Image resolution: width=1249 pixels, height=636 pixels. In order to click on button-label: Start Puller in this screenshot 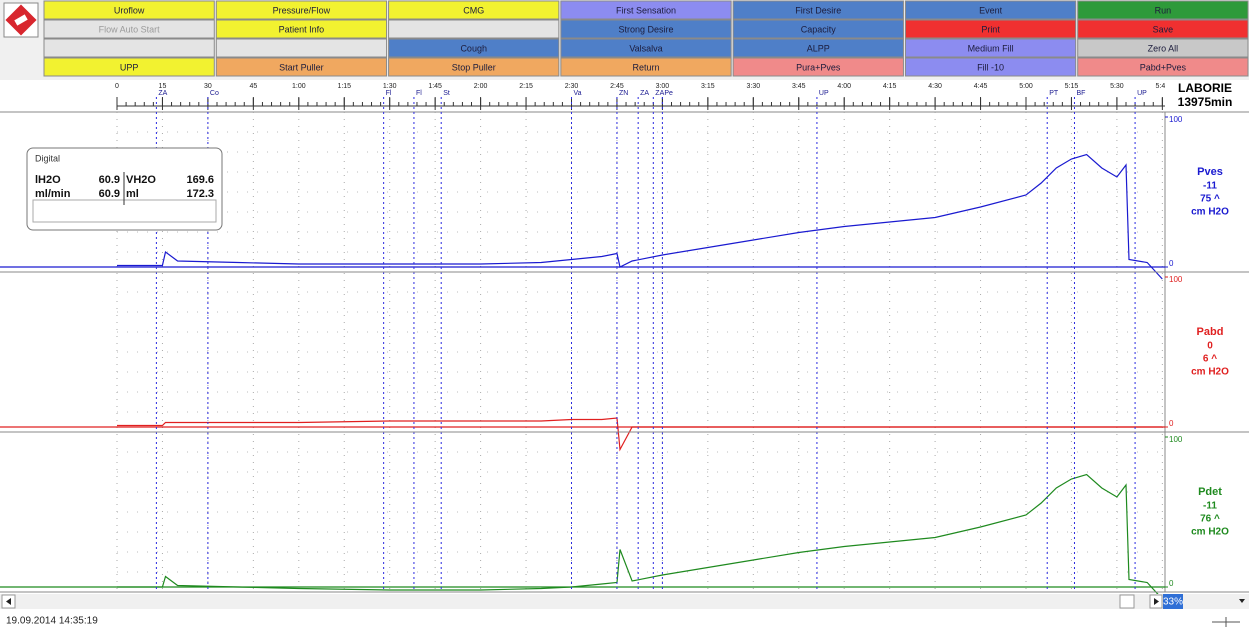, I will do `click(301, 67)`.